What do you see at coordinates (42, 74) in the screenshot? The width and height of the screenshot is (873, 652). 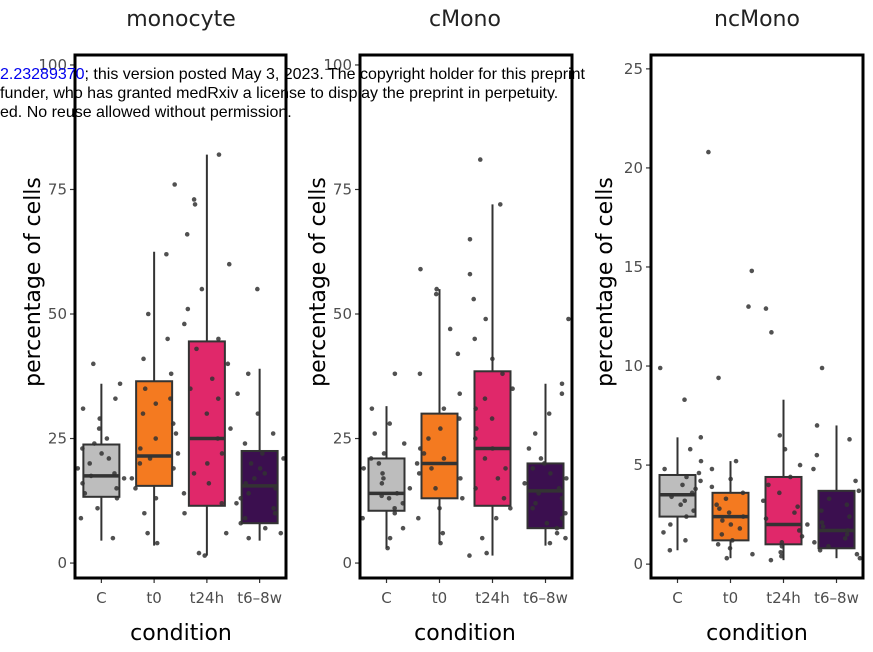 I see `doi-link: 2.23289370` at bounding box center [42, 74].